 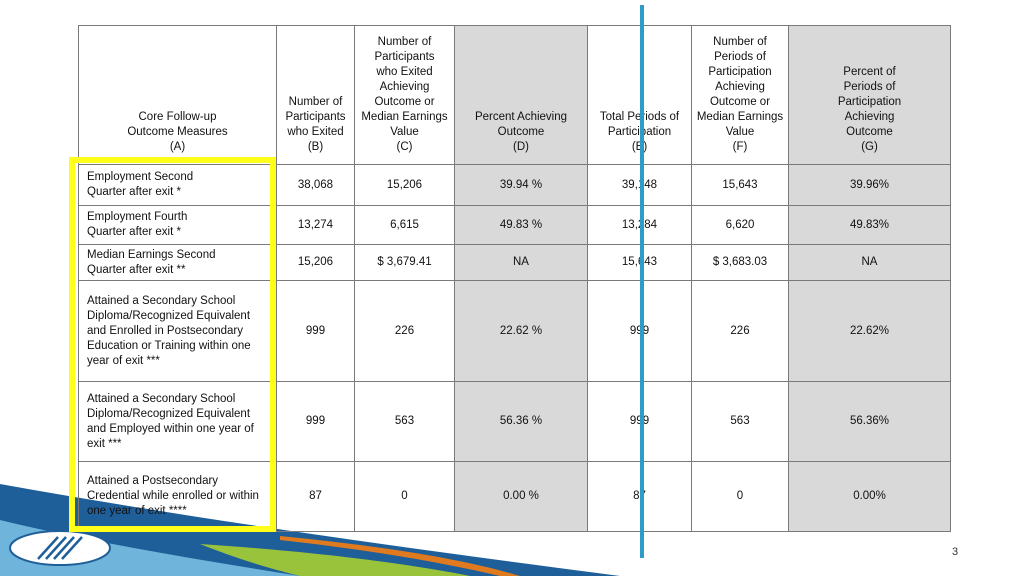 What do you see at coordinates (315, 225) in the screenshot?
I see `cell-b: 13,274` at bounding box center [315, 225].